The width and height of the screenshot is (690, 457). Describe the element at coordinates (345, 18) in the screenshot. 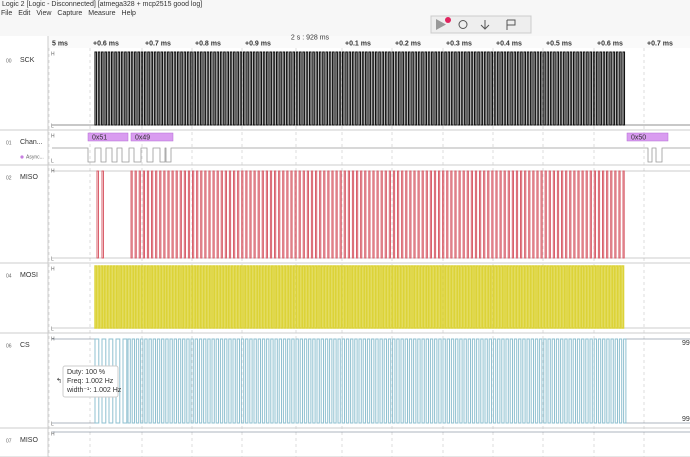

I see `chrome` at that location.